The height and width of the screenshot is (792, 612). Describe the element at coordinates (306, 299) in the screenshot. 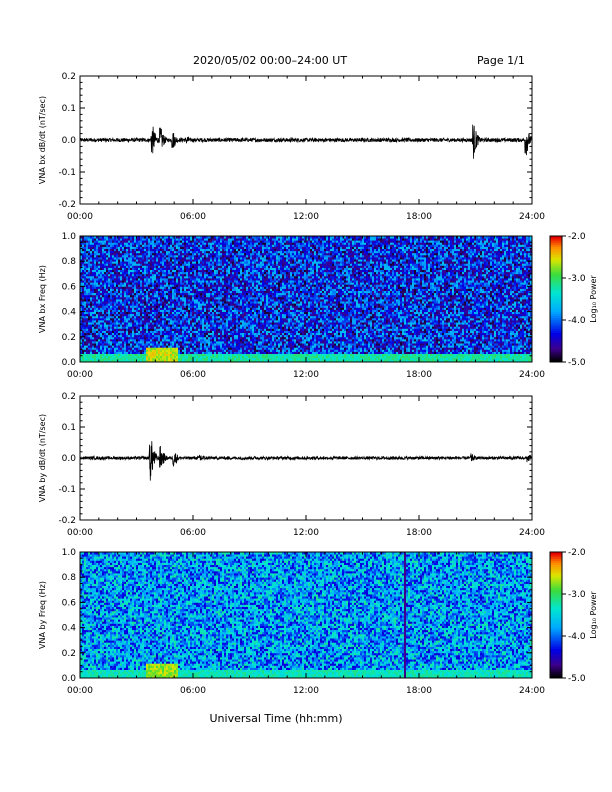

I see `spectrogram-cells-bx_spectrogram` at that location.